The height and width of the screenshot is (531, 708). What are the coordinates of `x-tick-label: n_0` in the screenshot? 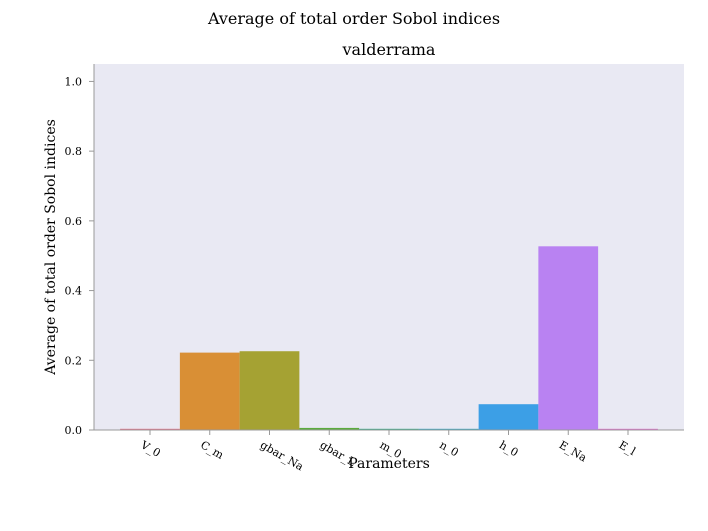 It's located at (448, 448).